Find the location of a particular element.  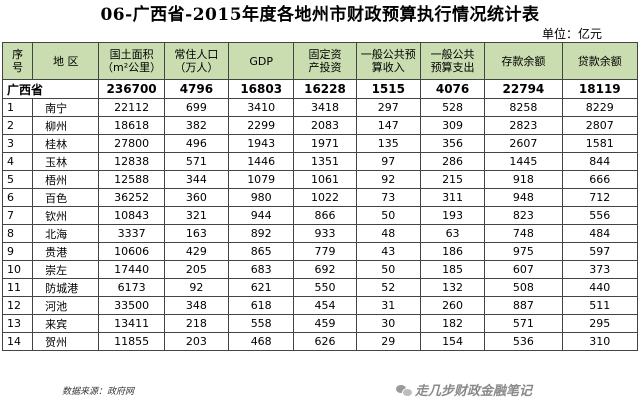

row-deposit-balance: 948 is located at coordinates (523, 197).